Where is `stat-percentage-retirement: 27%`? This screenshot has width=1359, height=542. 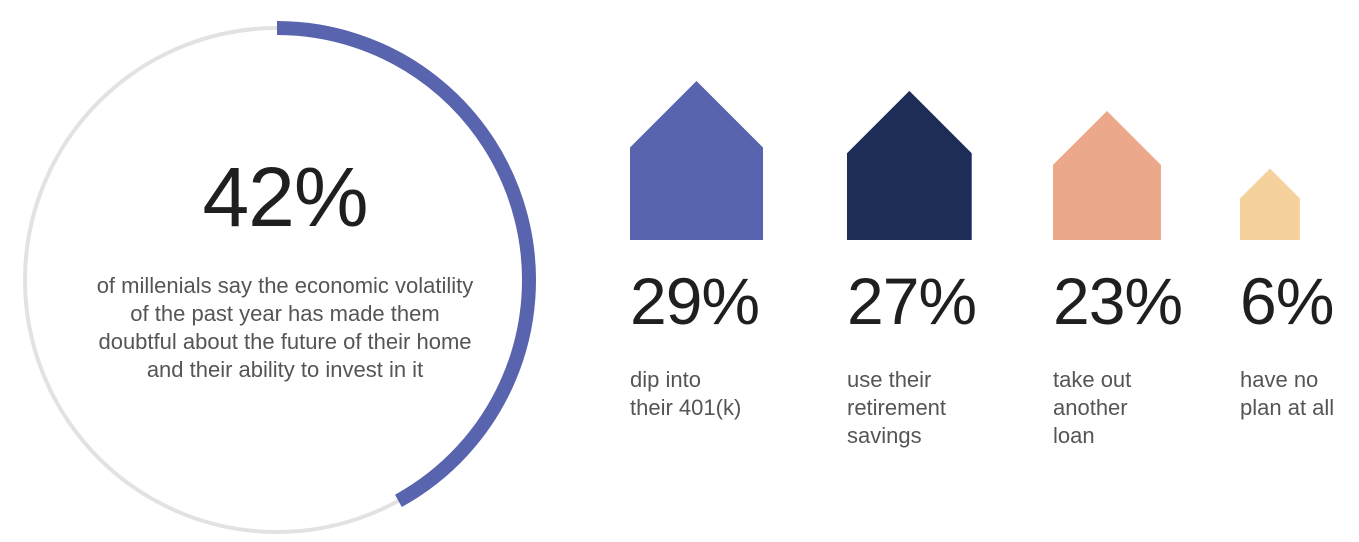
stat-percentage-retirement: 27% is located at coordinates (912, 301).